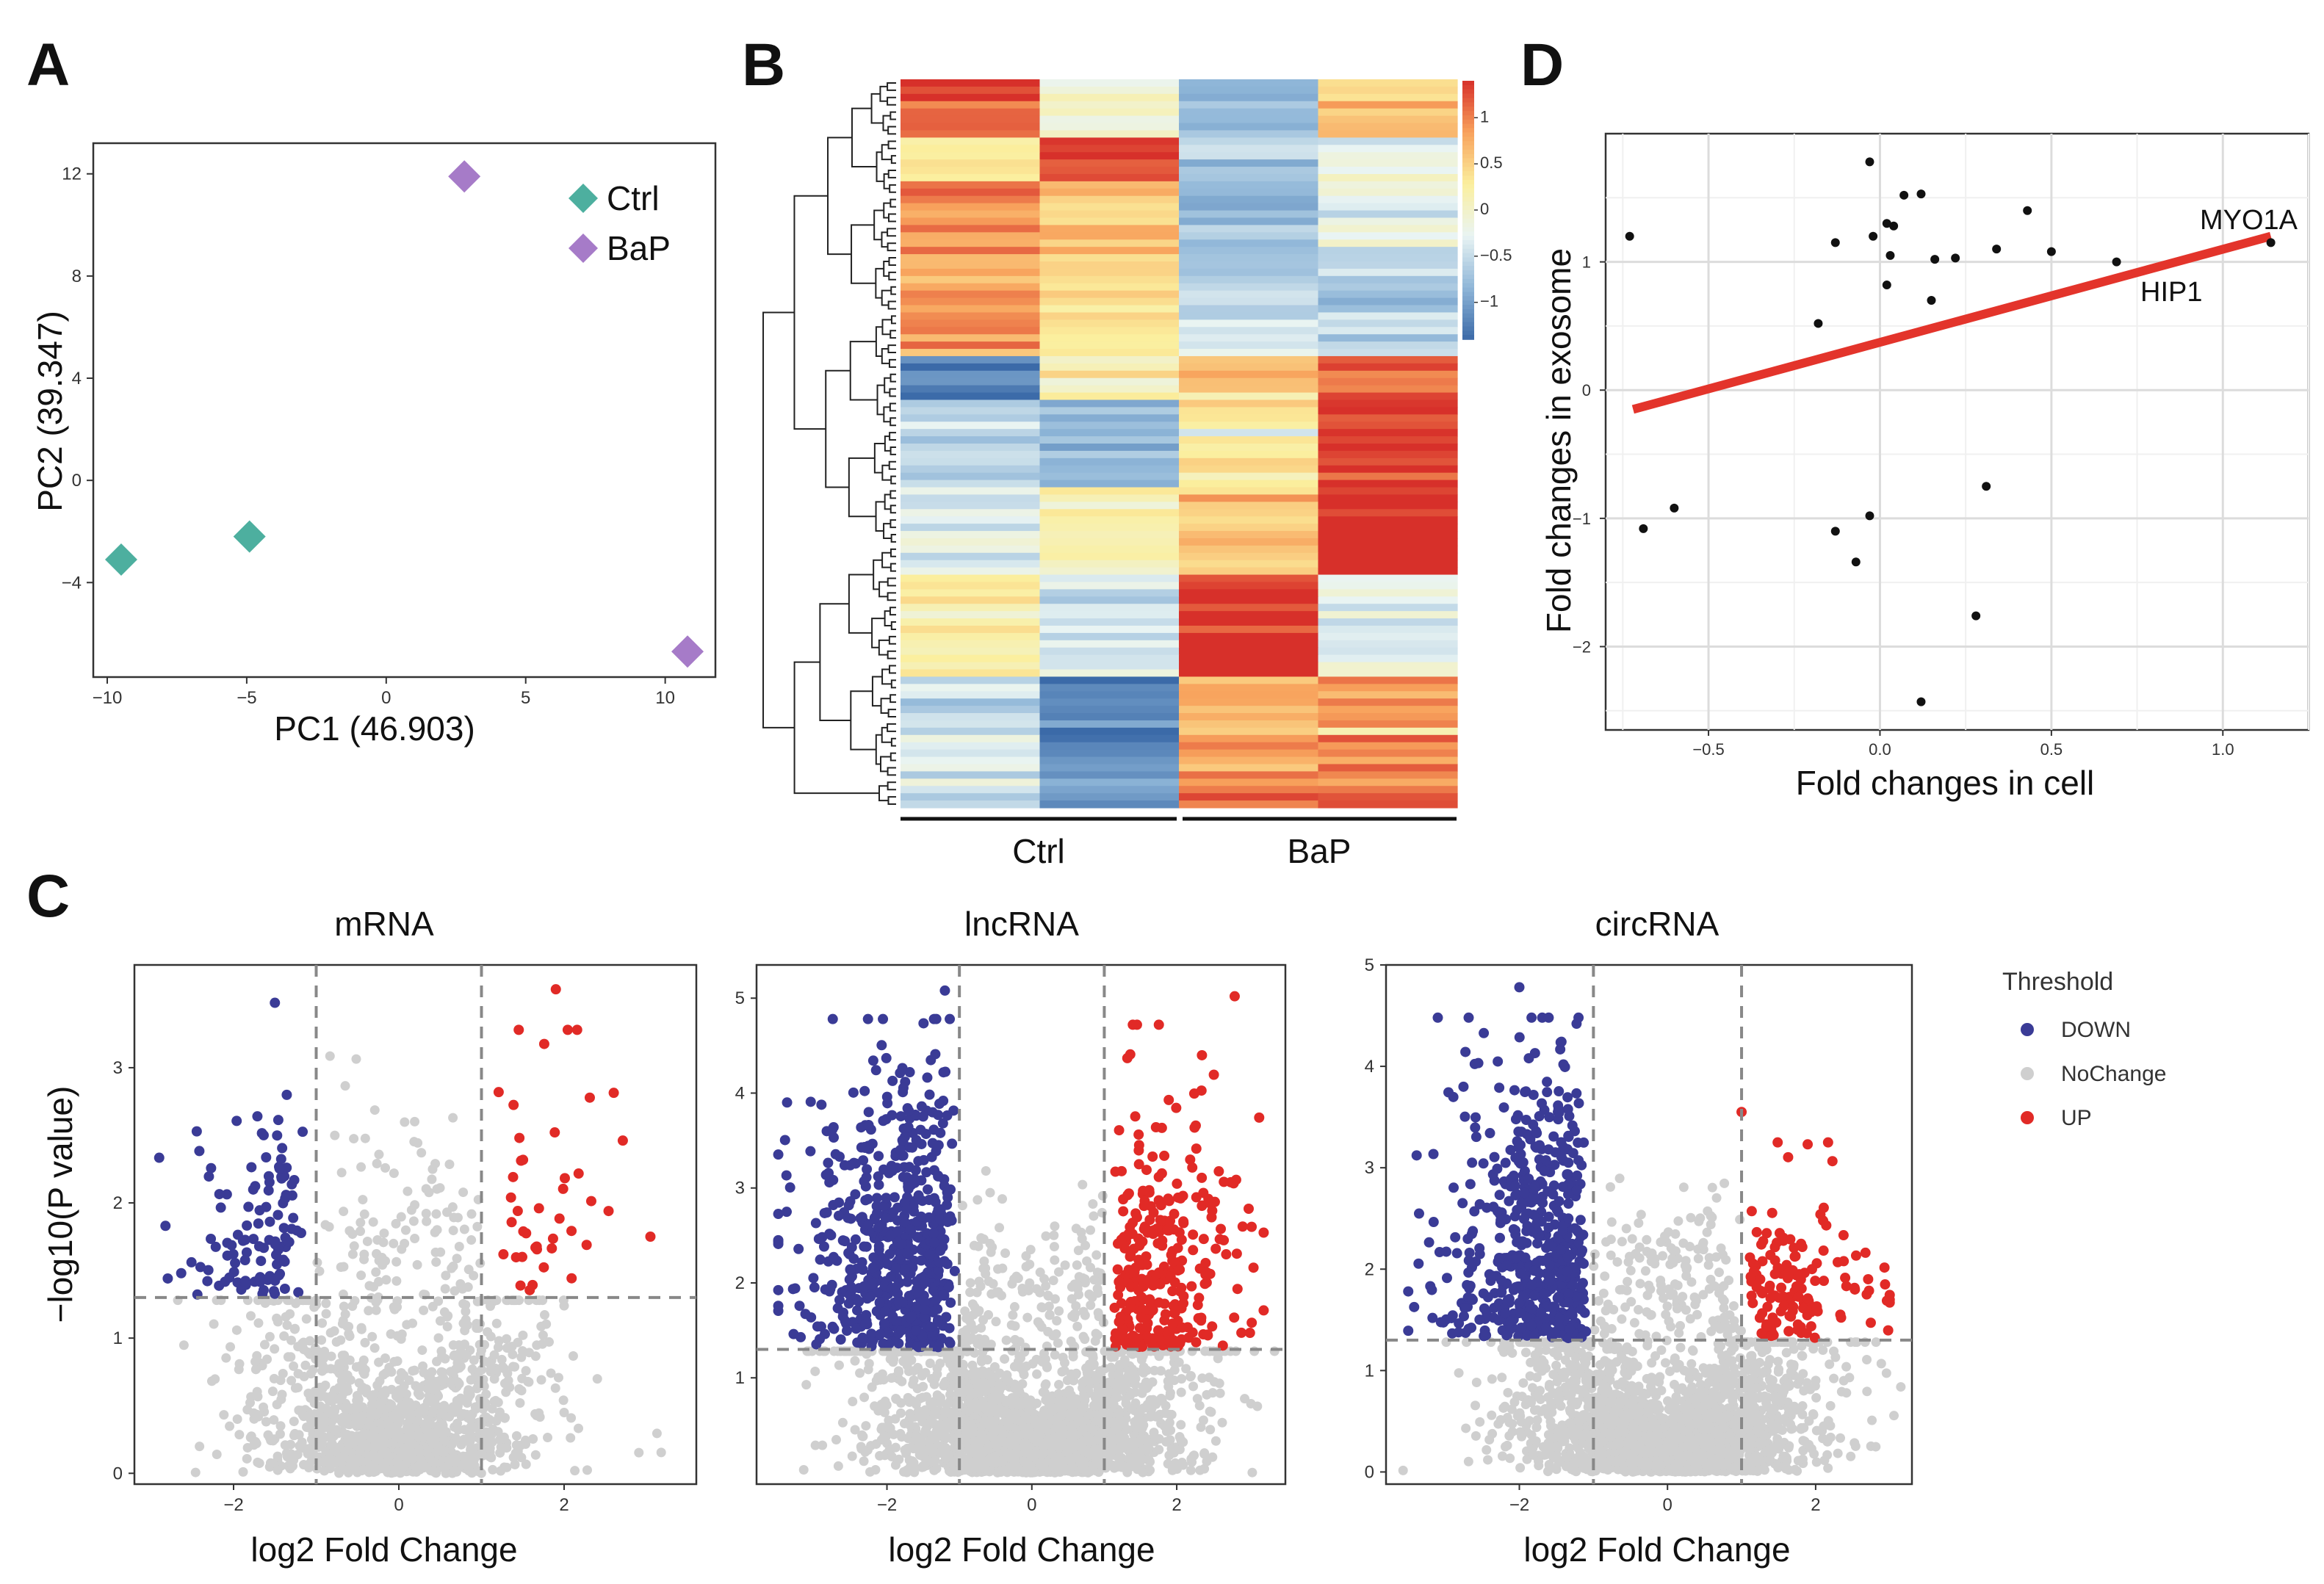 Image resolution: width=2324 pixels, height=1584 pixels. I want to click on heatmap-group-label-ctrl: Ctrl, so click(1039, 851).